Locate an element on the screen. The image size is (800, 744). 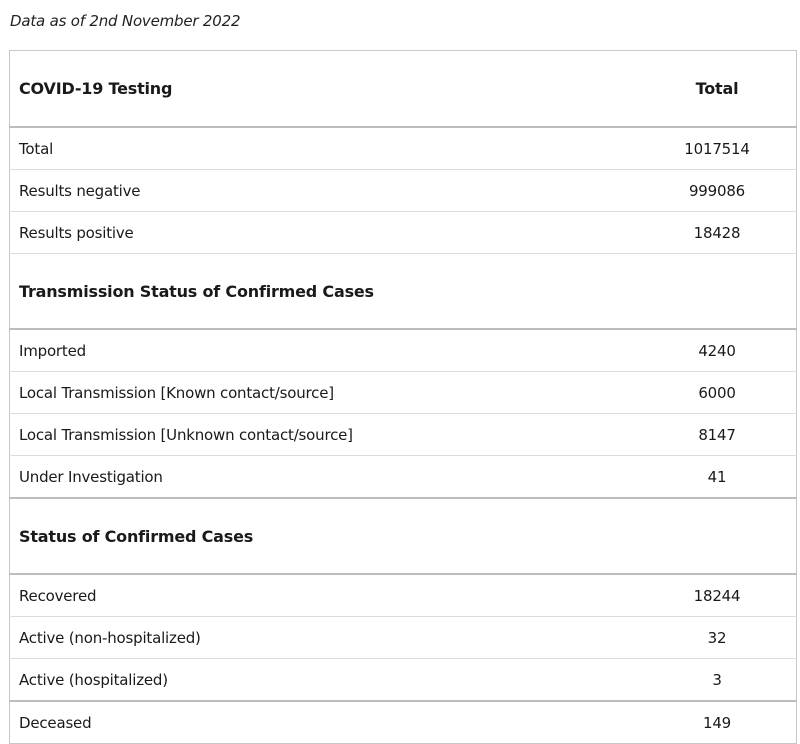
row-label: Imported is located at coordinates (323, 350).